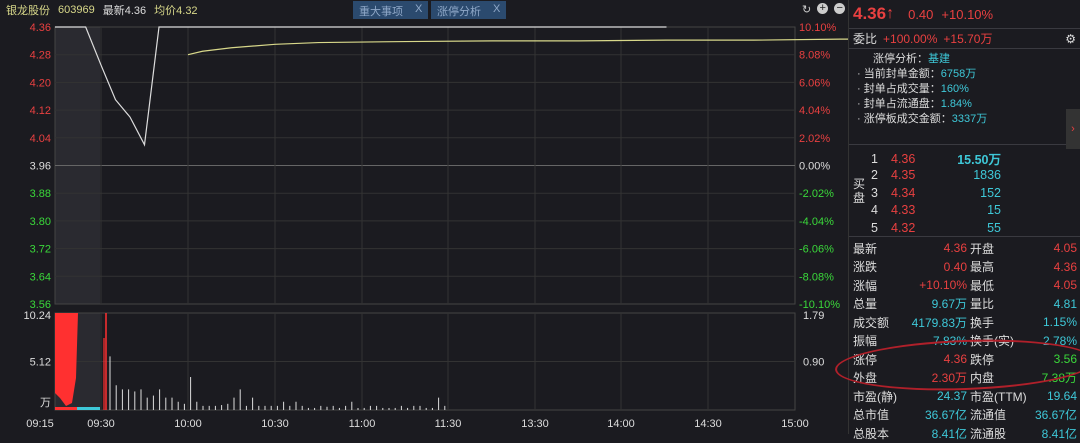  I want to click on stat-value: 19.64, so click(1061, 396).